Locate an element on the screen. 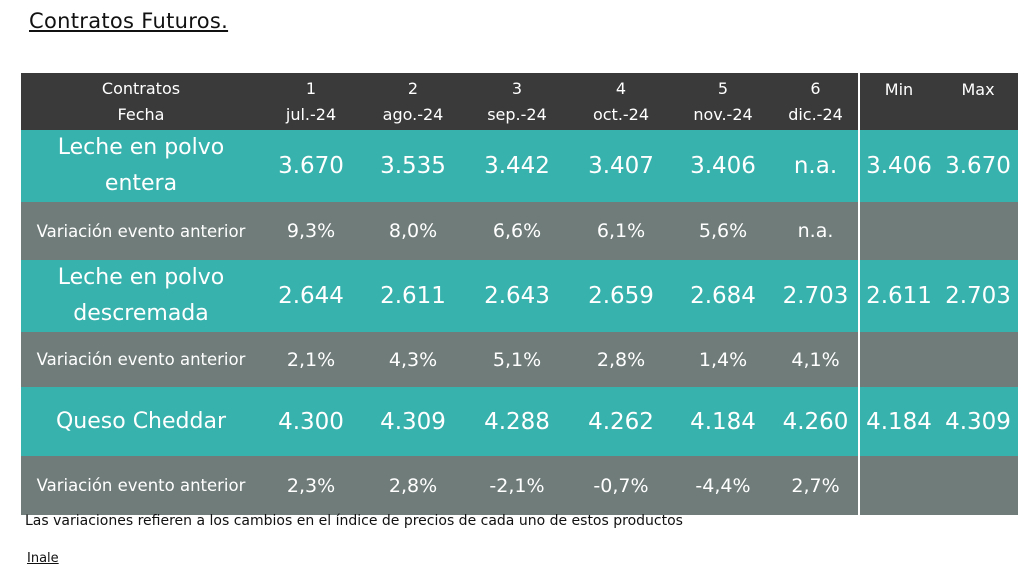  max-cell: 2.703 is located at coordinates (978, 296).